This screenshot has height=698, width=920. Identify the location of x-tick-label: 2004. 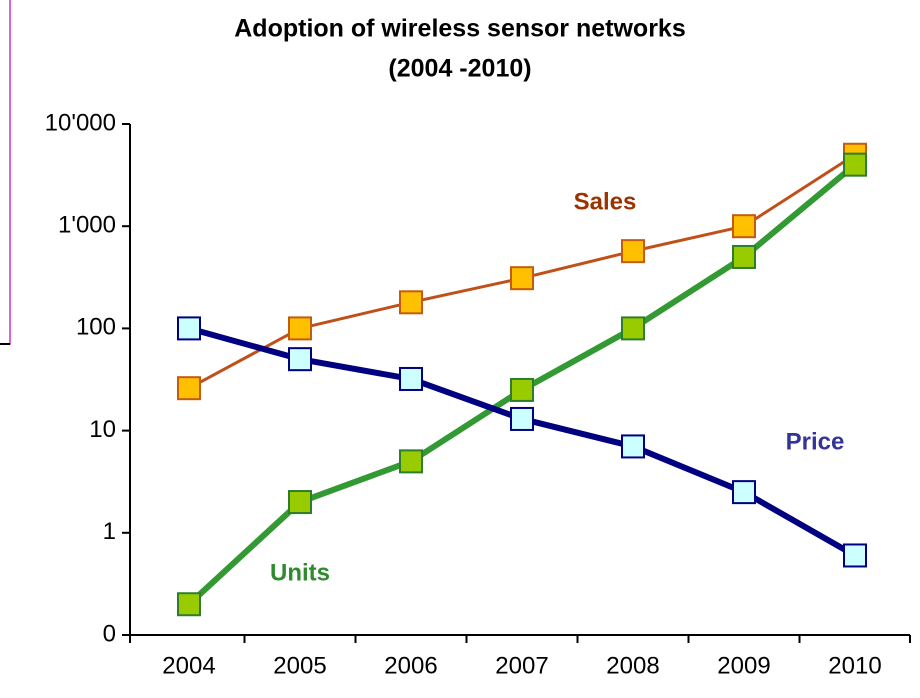
(188, 665).